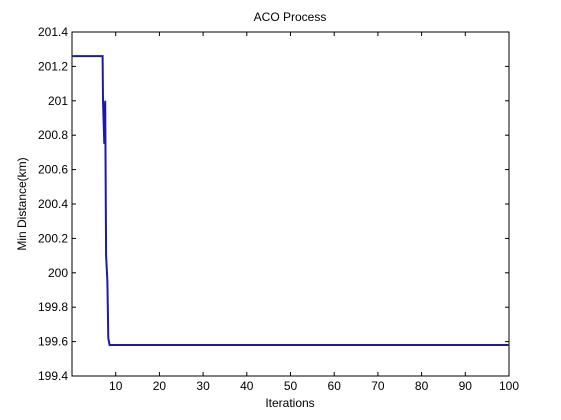  Describe the element at coordinates (289, 403) in the screenshot. I see `x-axis-label: Iterations` at that location.